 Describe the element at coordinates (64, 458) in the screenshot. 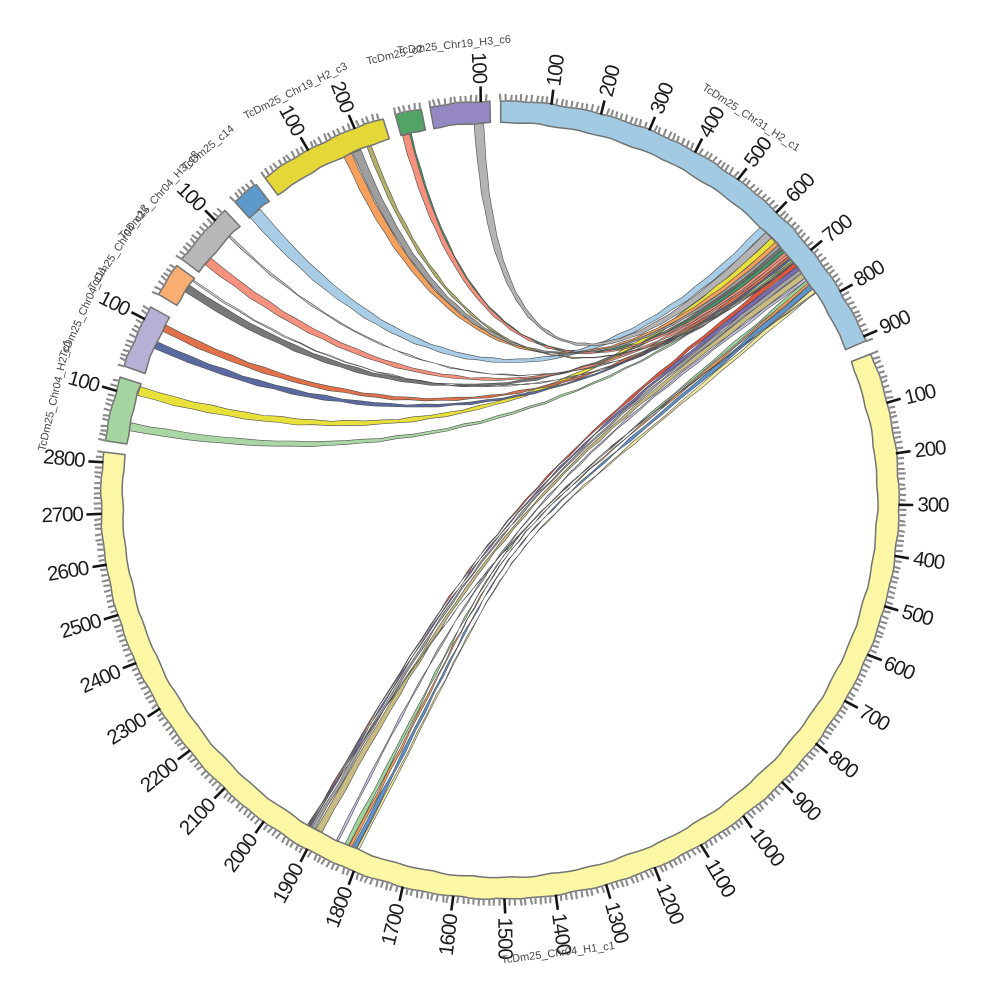

I see `svg-text: 2800` at that location.